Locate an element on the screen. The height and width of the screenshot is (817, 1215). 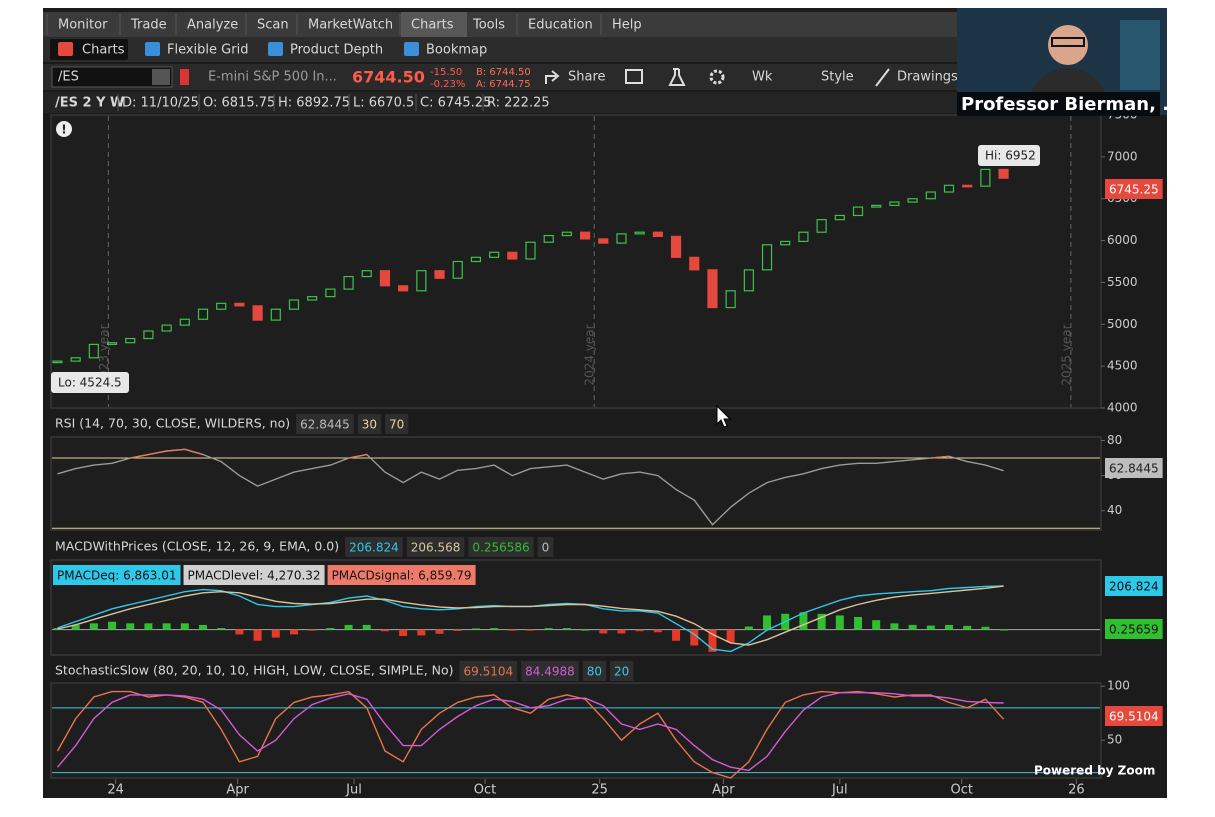
alert-icon is located at coordinates (64, 129).